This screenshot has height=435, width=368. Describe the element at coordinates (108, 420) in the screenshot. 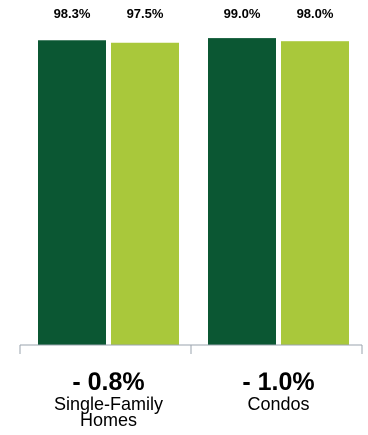

I see `category-label-1-line-2: Homes` at that location.